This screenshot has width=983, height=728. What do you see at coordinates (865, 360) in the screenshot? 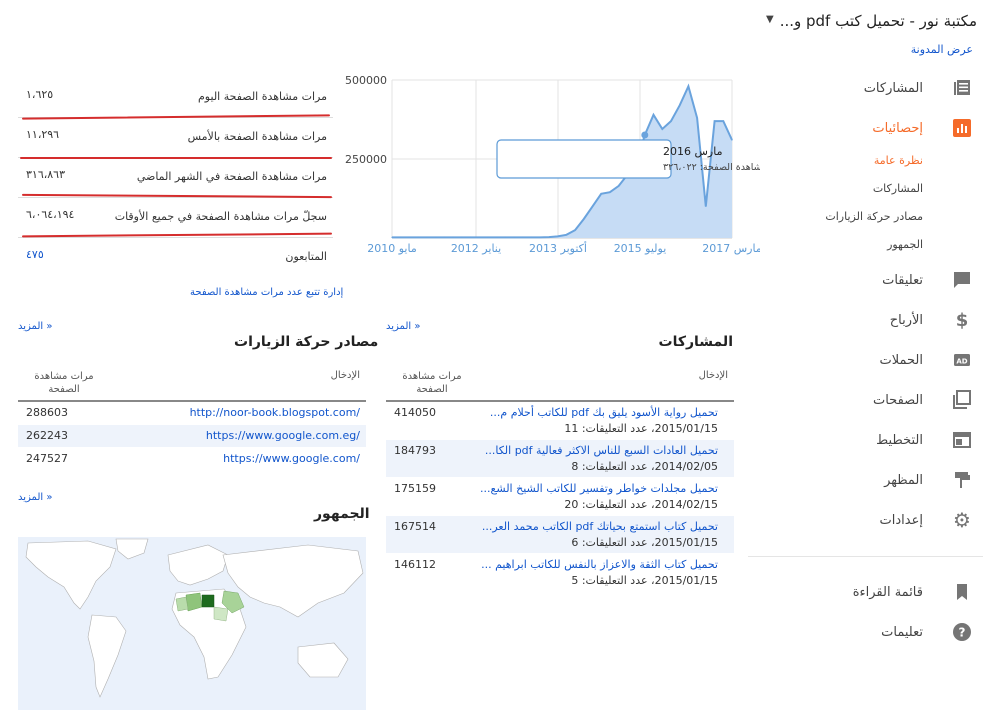
I see `sidebar-item-campaigns: AD الحملات` at bounding box center [865, 360].